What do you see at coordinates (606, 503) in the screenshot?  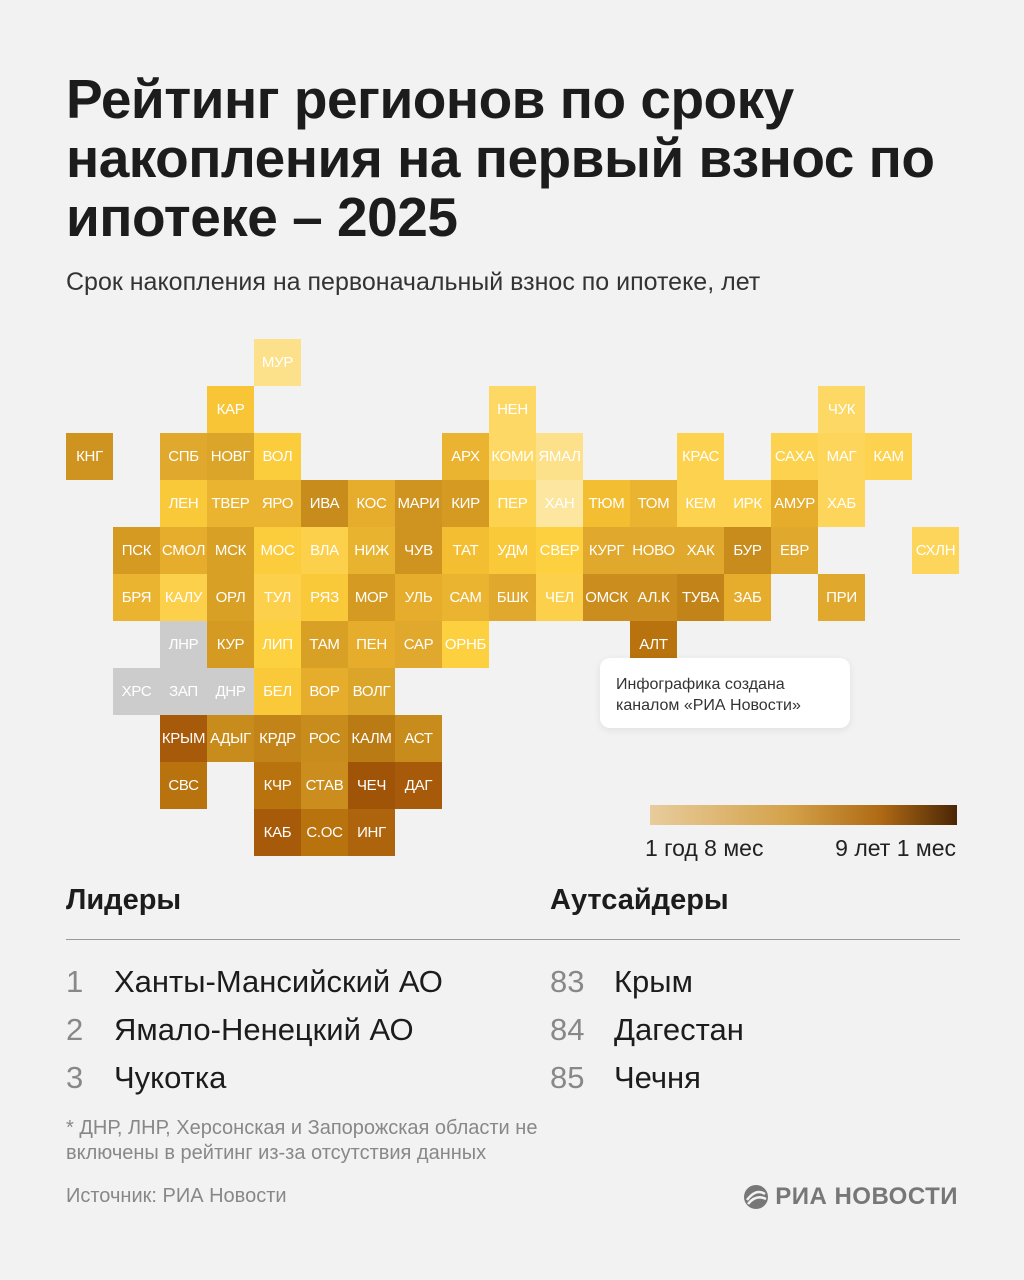 I see `region-tile: ТЮМ` at bounding box center [606, 503].